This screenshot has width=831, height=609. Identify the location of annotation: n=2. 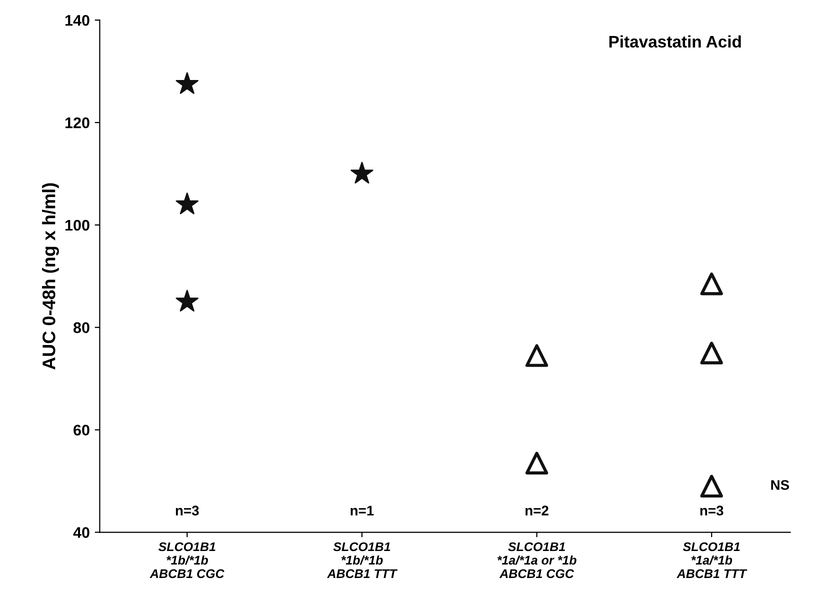
(537, 511).